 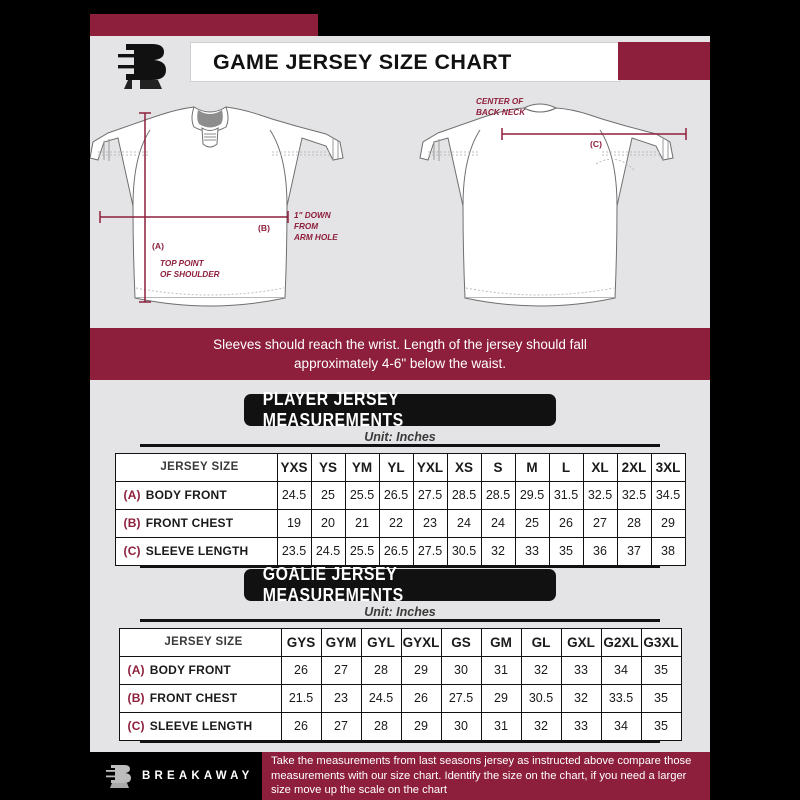 What do you see at coordinates (182, 263) in the screenshot?
I see `front-a-text-1: TOP POINT` at bounding box center [182, 263].